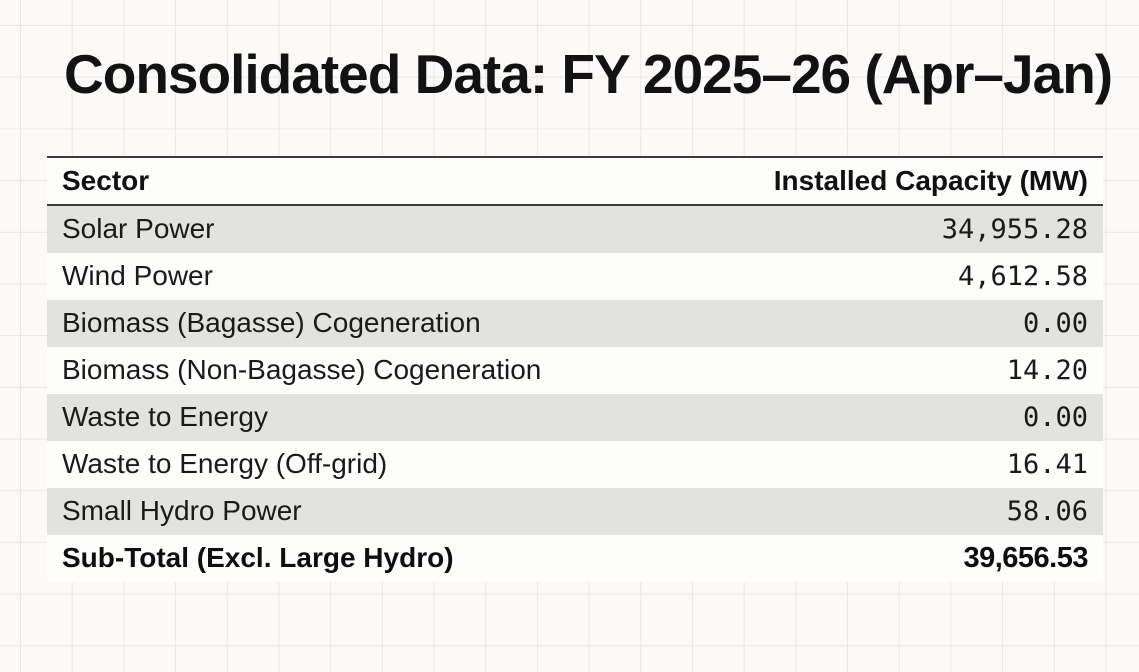 The width and height of the screenshot is (1139, 672). I want to click on sector-cell: Wind Power, so click(137, 275).